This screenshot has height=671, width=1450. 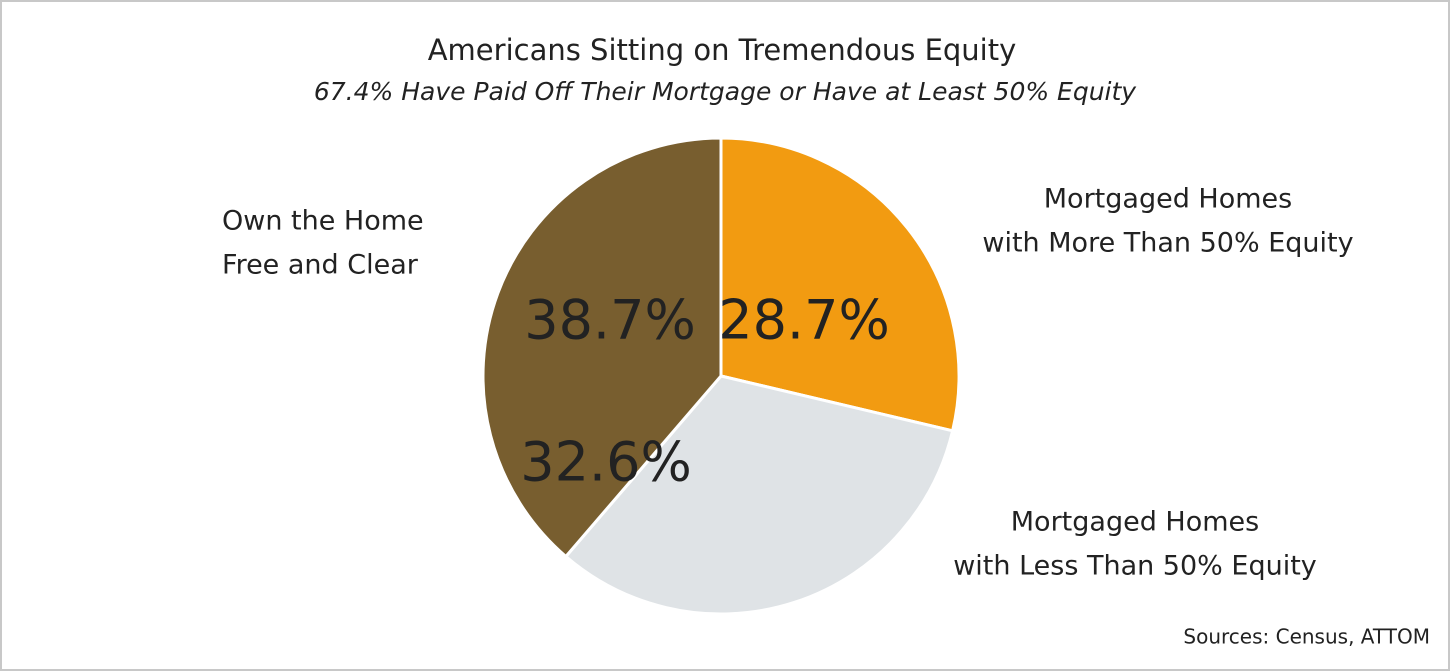 I want to click on data-label: 38.7%, so click(x=610, y=320).